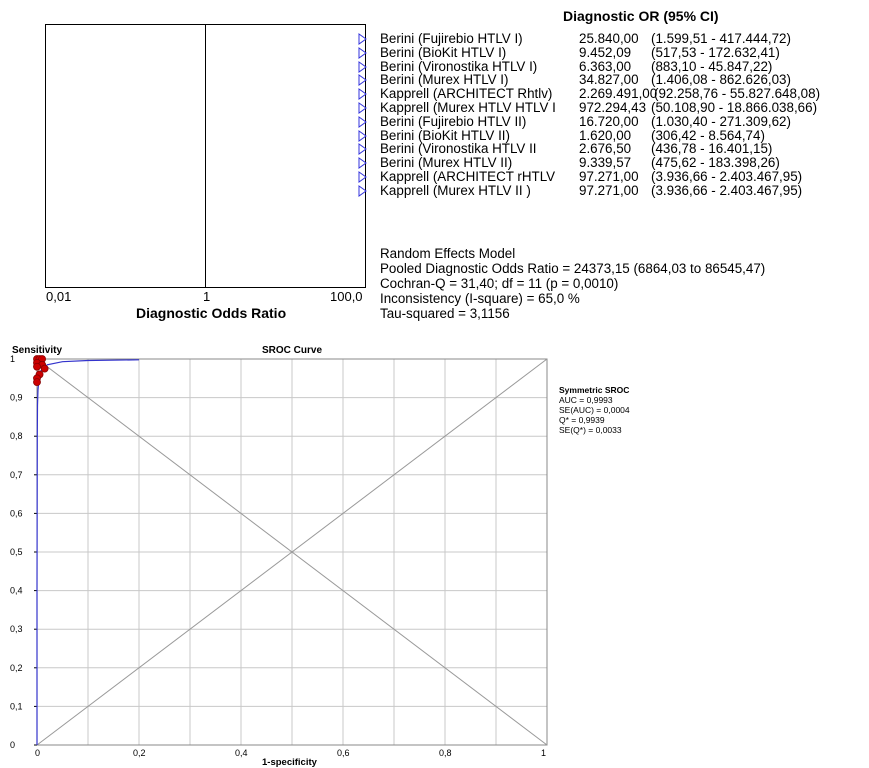 Image resolution: width=869 pixels, height=768 pixels. What do you see at coordinates (586, 400) in the screenshot?
I see `sroc-auc: AUC = 0,9993` at bounding box center [586, 400].